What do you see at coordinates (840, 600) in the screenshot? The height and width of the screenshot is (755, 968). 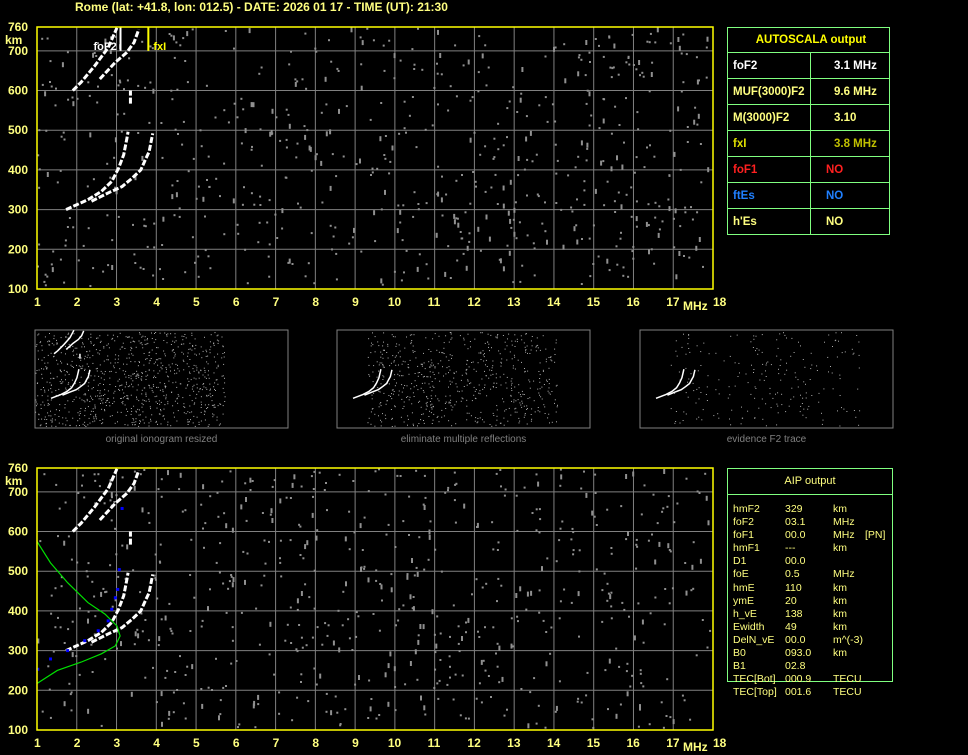 I see `aip-cell: km` at bounding box center [840, 600].